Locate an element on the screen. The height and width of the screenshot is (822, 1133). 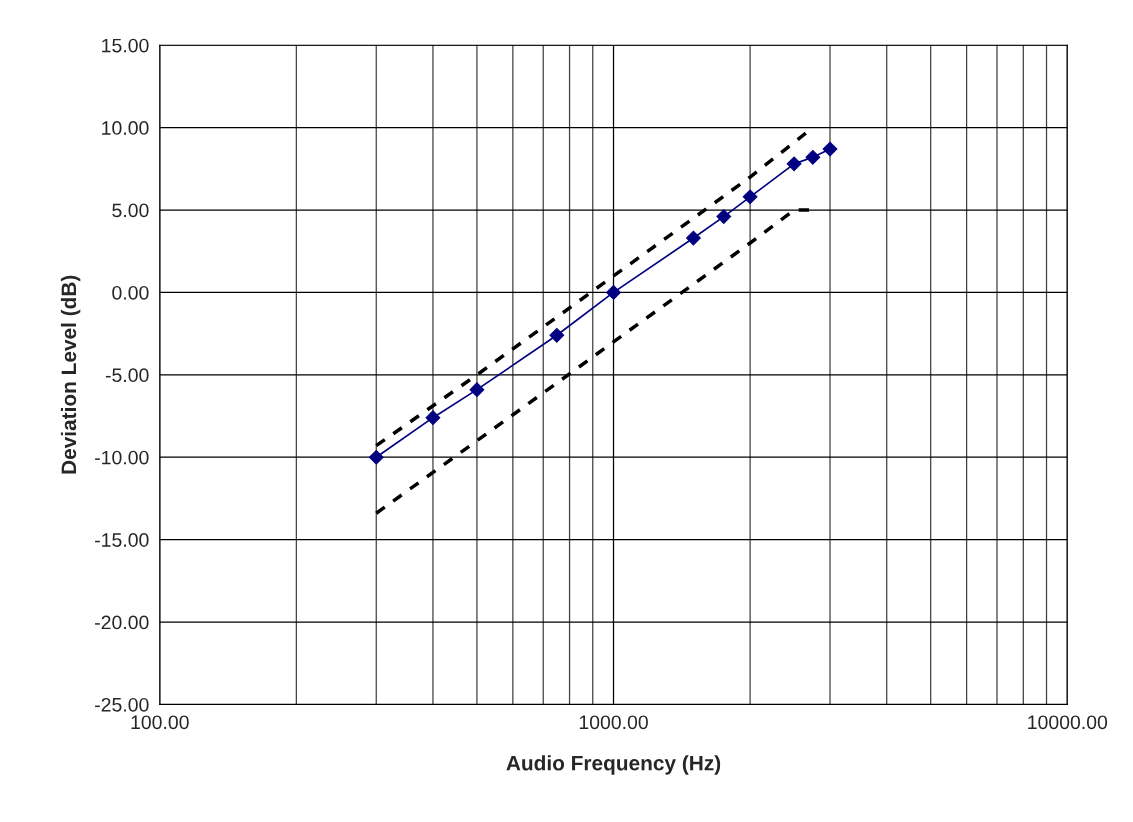
y-axis-title: Deviation Level (dB) is located at coordinates (70, 374).